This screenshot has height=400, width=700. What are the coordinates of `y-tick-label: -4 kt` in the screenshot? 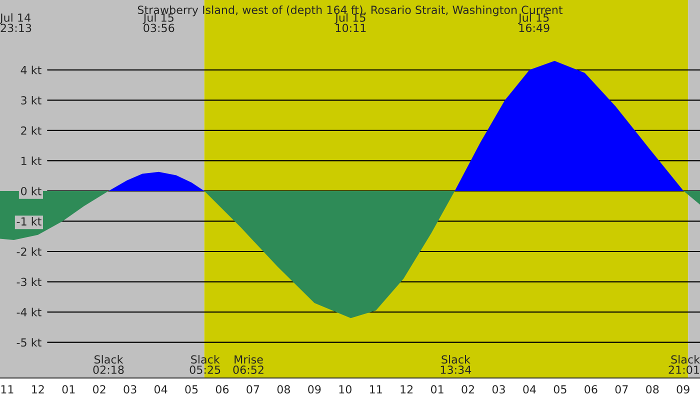 It's located at (29, 312).